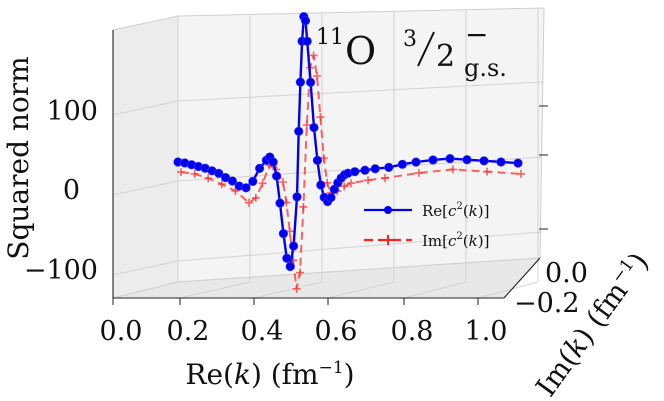  I want to click on x-label-units: ) (fm, so click(285, 374).